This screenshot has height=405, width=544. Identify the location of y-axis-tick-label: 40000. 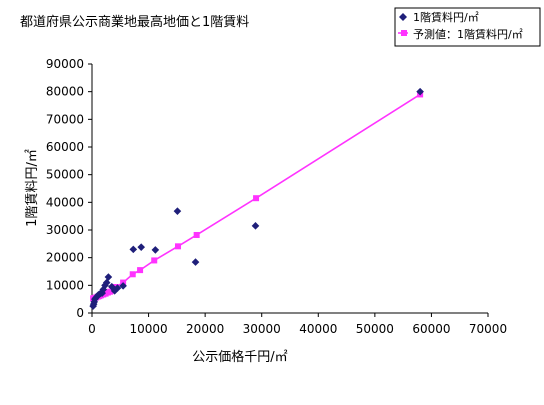
(65, 202).